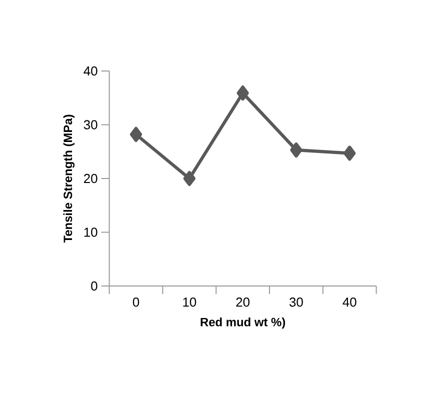  Describe the element at coordinates (69, 178) in the screenshot. I see `y-axis-title: Tensile Strength (MPa)` at that location.